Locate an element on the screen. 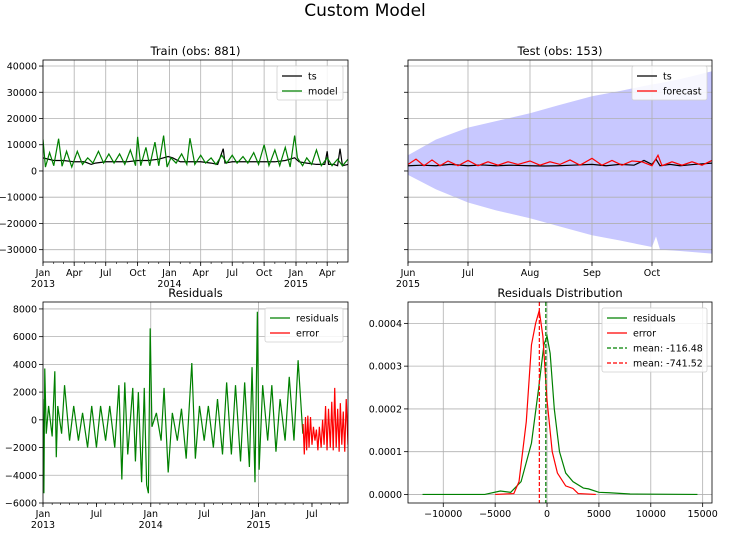 This screenshot has height=542, width=730. y-tick-label: 0.0002 is located at coordinates (385, 409).